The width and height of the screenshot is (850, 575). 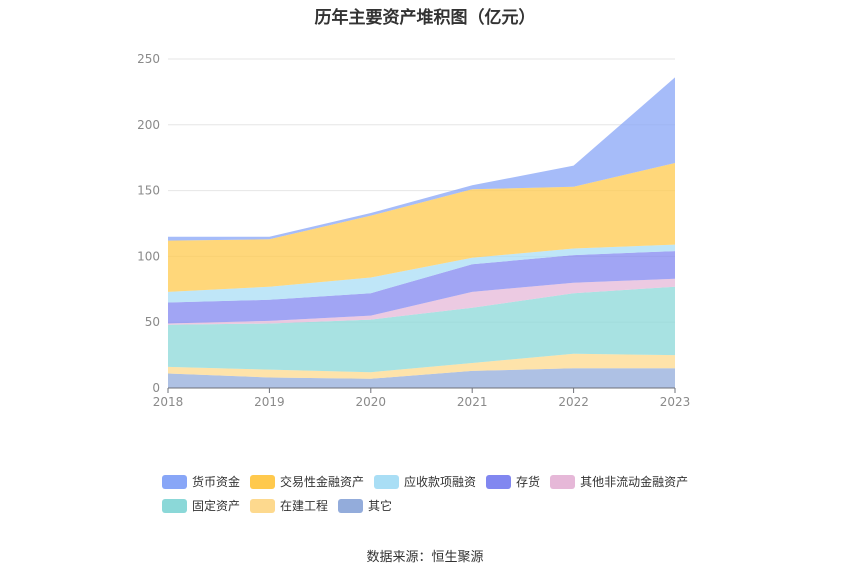 What do you see at coordinates (322, 482) in the screenshot?
I see `legend-label: 交易性金融资产` at bounding box center [322, 482].